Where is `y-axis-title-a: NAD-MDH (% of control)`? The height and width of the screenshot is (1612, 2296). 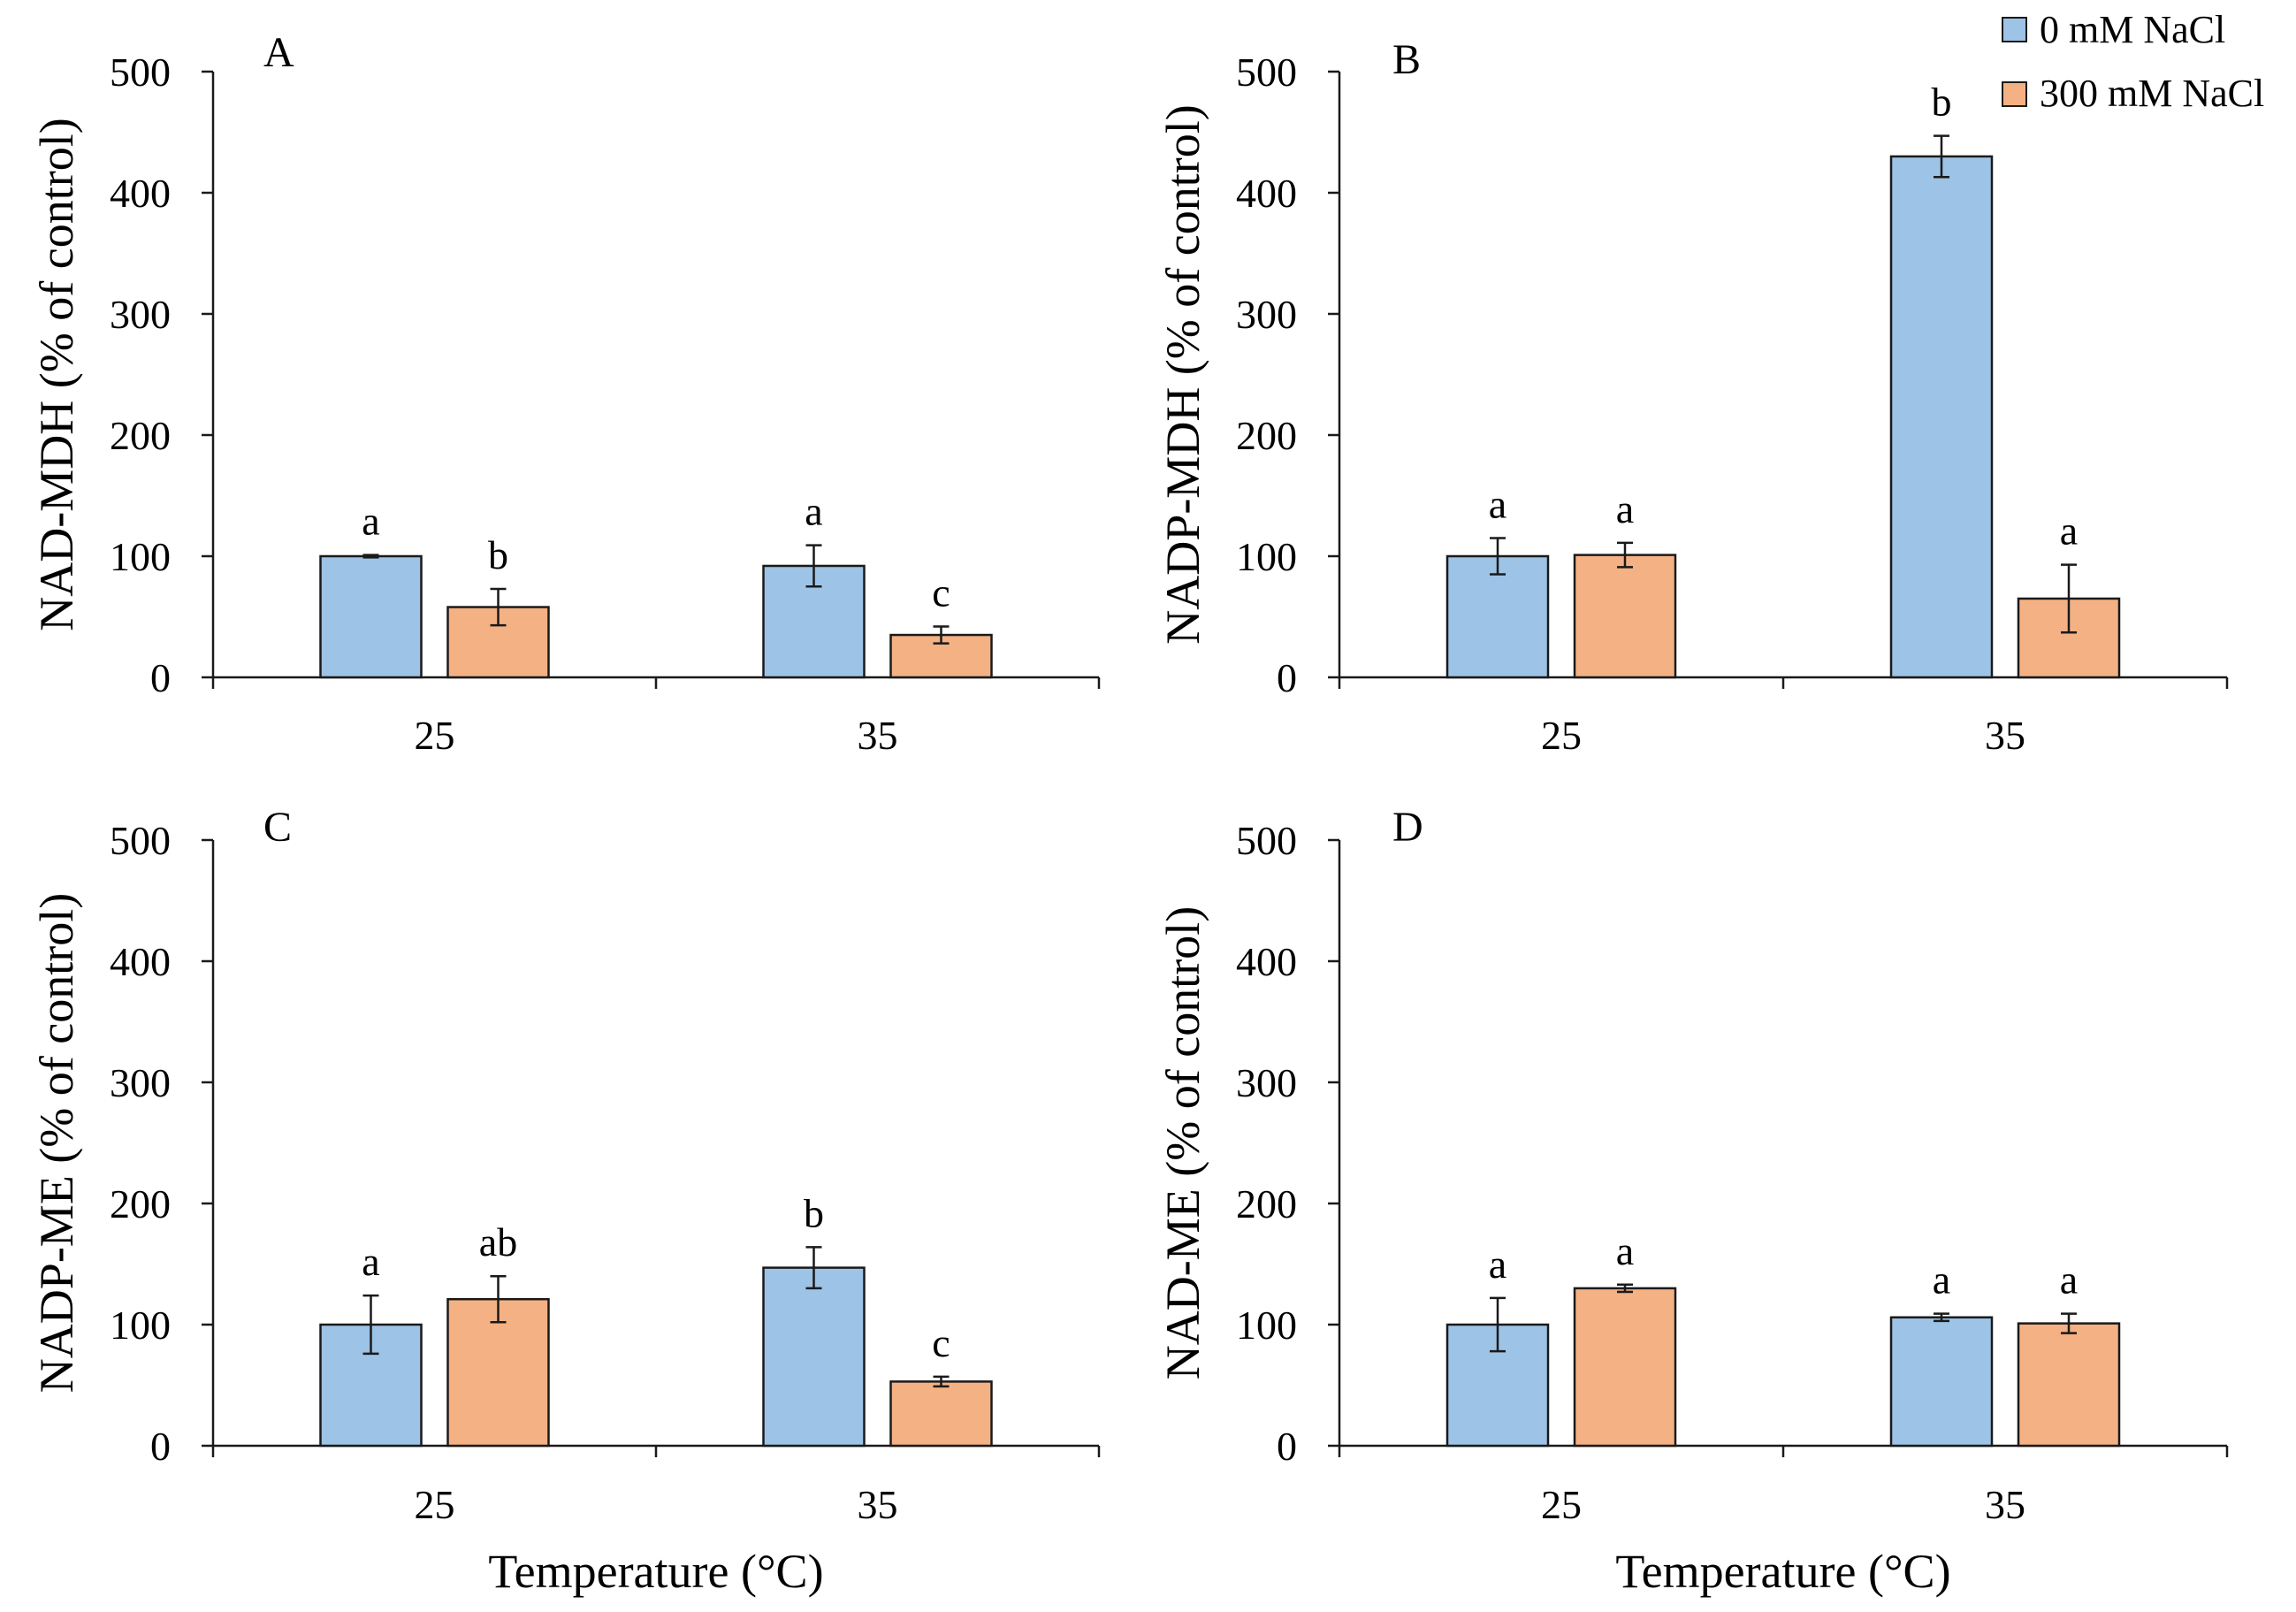
y-axis-title-a: NAD-MDH (% of control) is located at coordinates (56, 374).